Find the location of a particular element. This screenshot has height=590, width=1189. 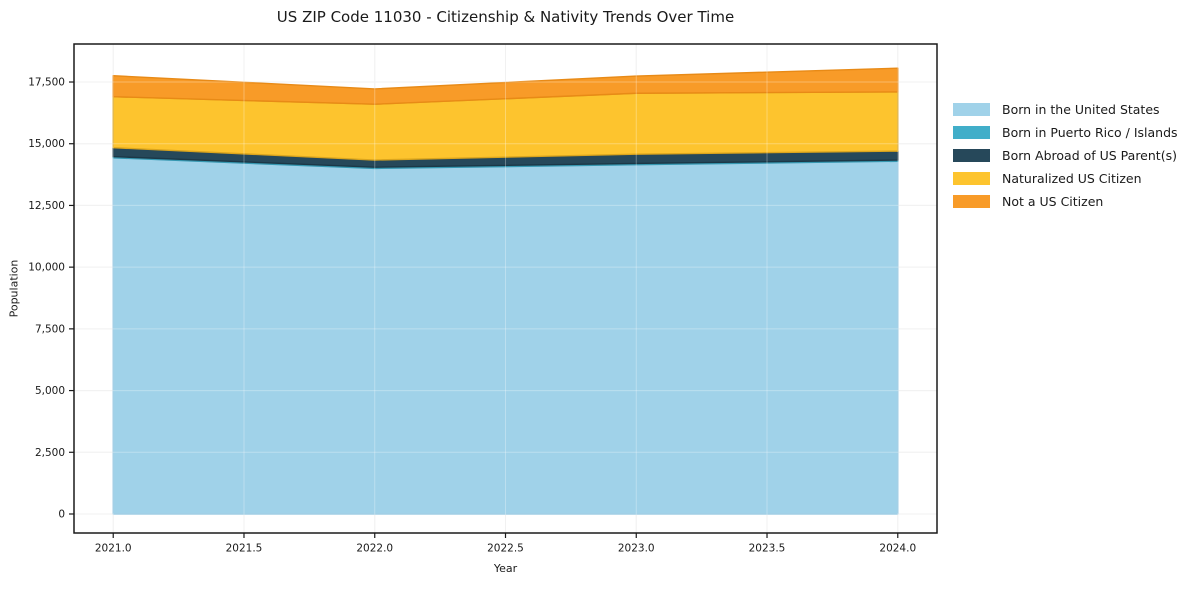

y-tick-label: 0 is located at coordinates (61, 514).